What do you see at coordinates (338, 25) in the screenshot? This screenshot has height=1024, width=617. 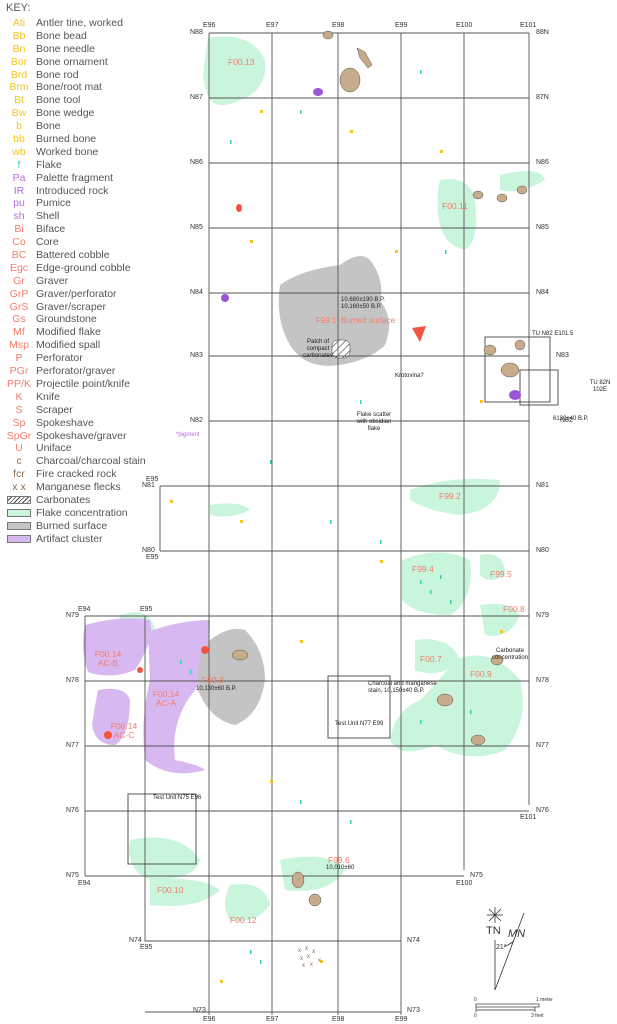 I see `easting-label: E98` at bounding box center [338, 25].